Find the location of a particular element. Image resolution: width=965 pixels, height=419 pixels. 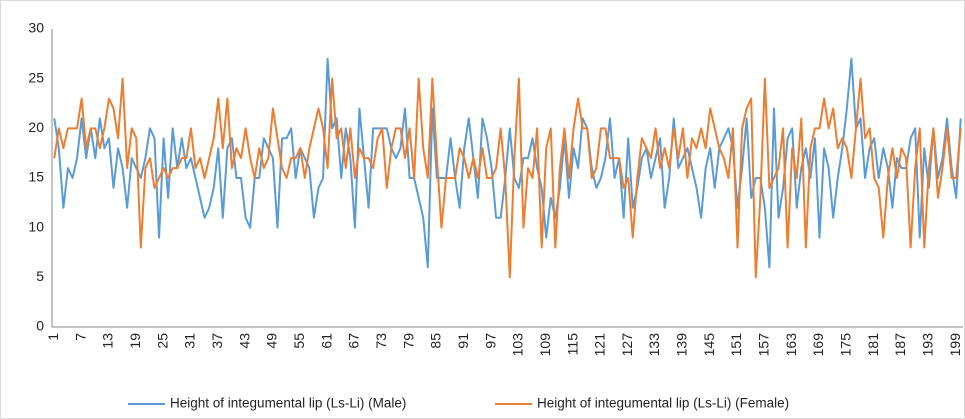

x-tick-label: 139 is located at coordinates (682, 345).